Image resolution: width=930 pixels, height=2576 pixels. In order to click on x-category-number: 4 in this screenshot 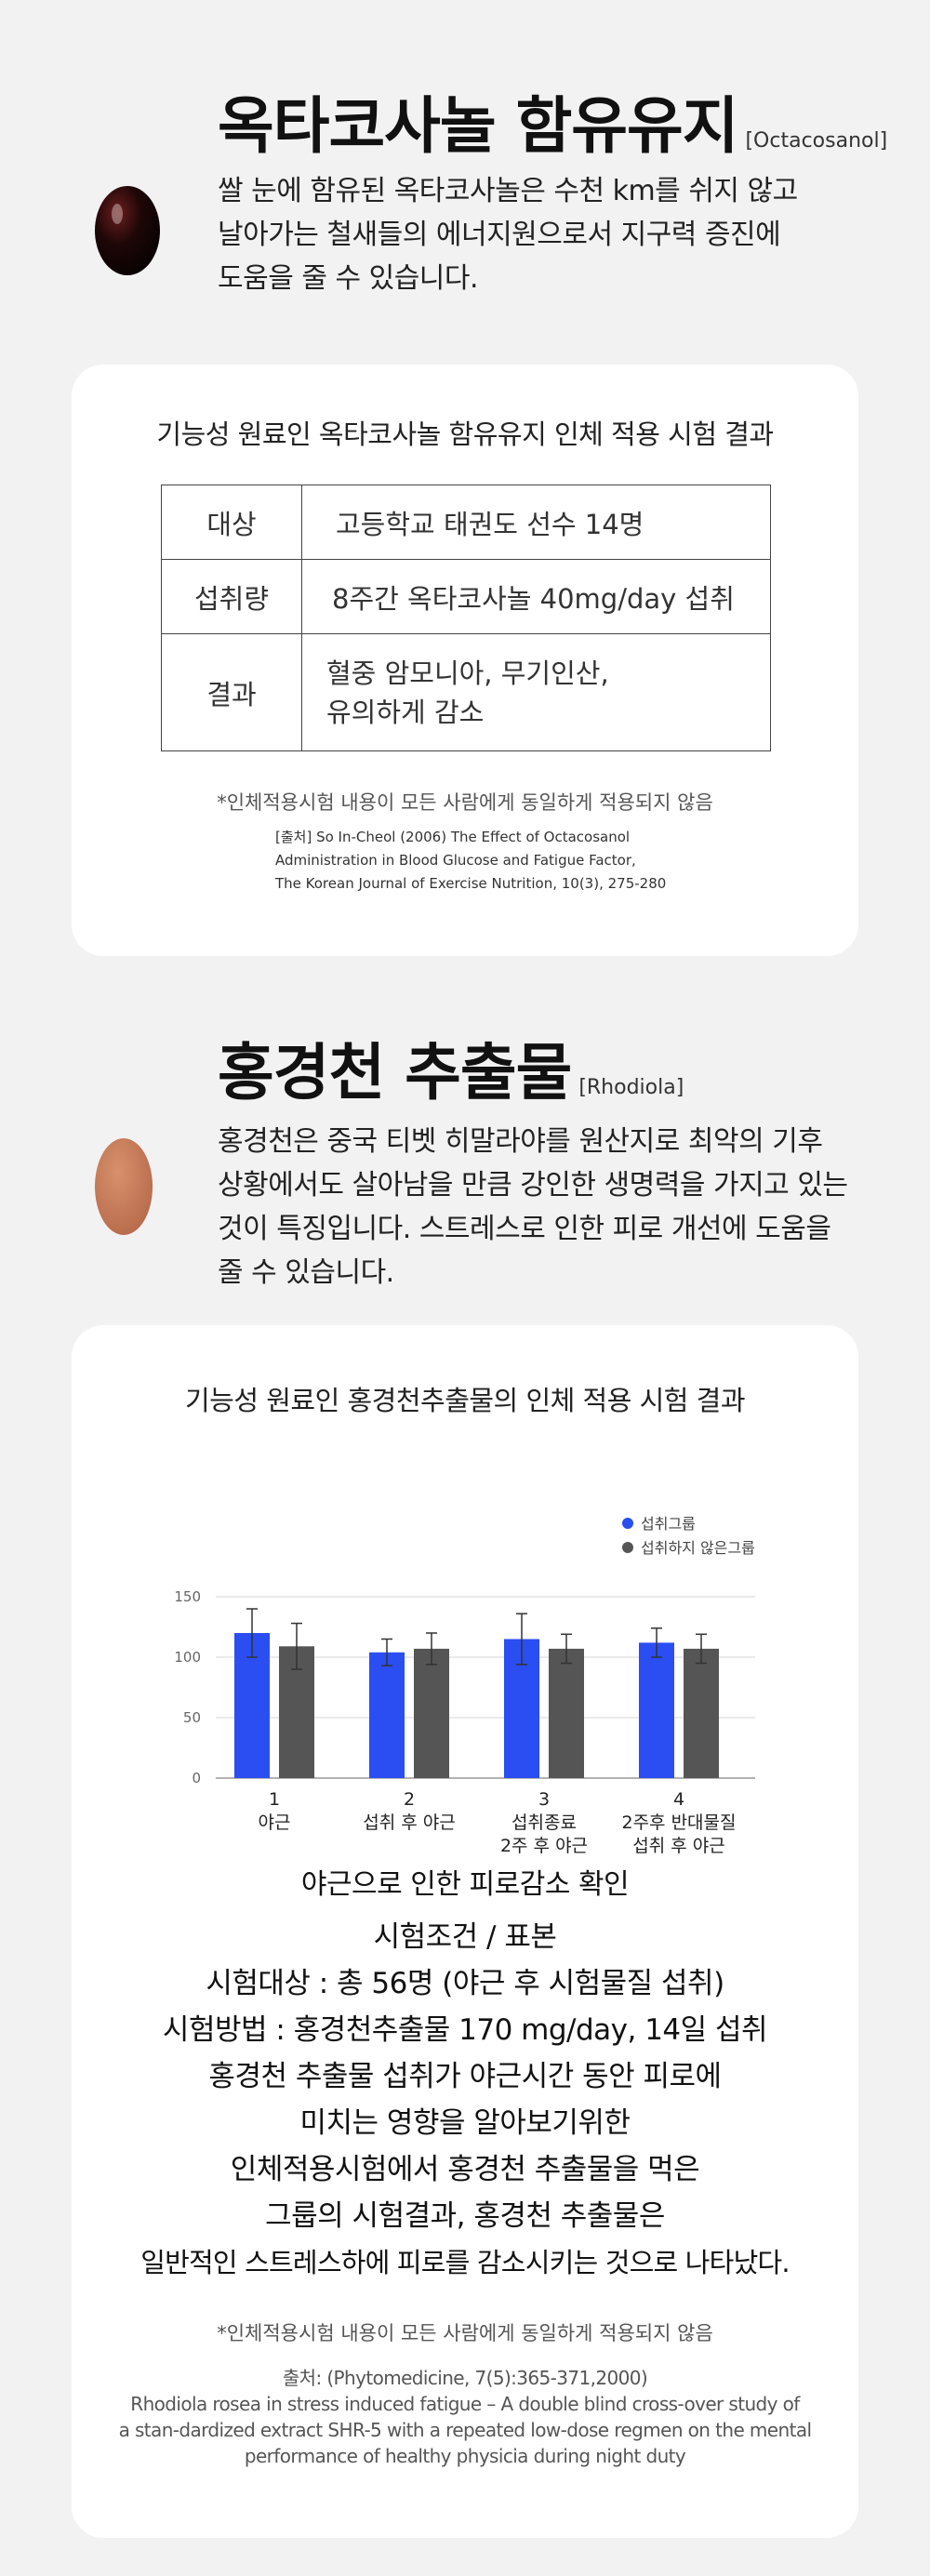, I will do `click(678, 1799)`.